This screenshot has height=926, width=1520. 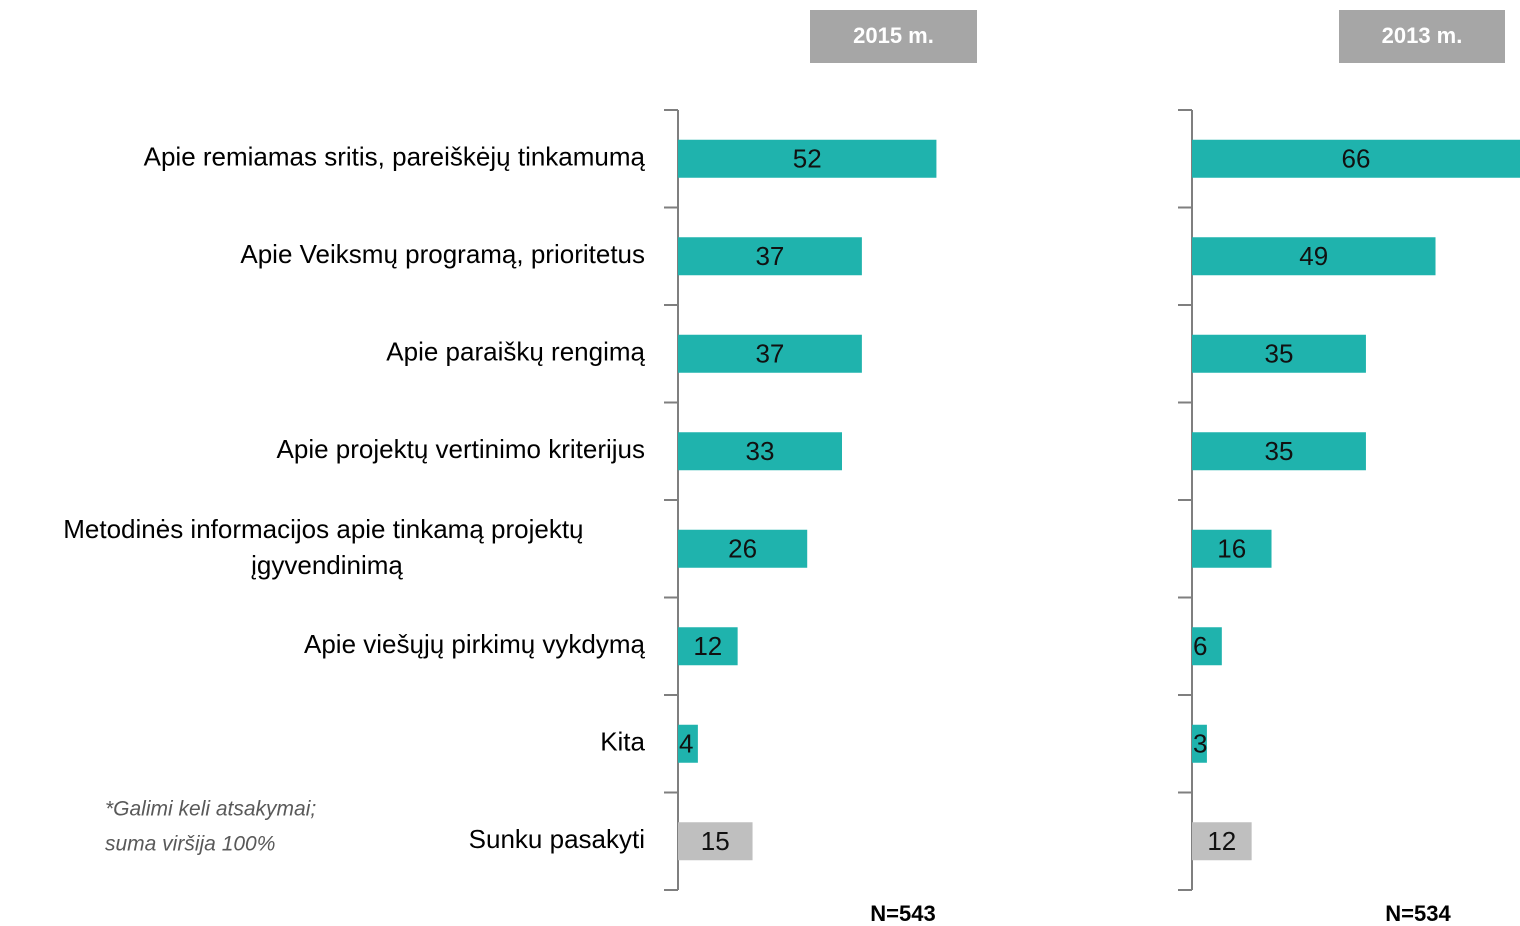 I want to click on value-label: 33, so click(x=760, y=451).